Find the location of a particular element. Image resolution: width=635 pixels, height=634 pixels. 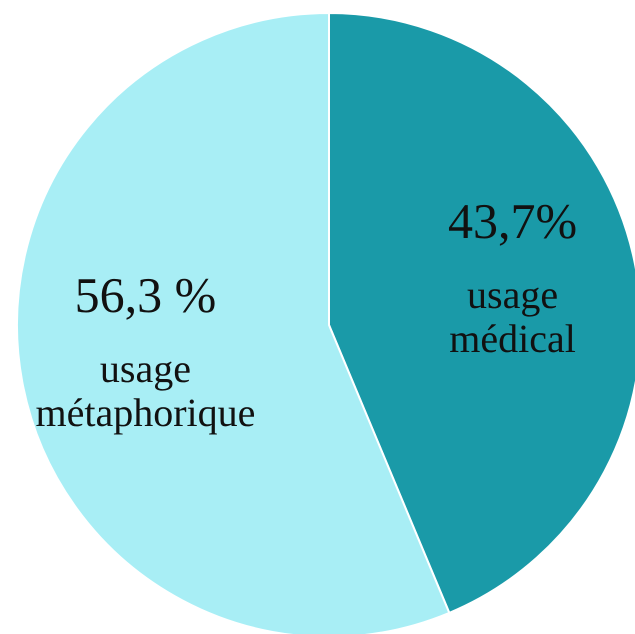

slice-label: usage métaphorique is located at coordinates (145, 390).